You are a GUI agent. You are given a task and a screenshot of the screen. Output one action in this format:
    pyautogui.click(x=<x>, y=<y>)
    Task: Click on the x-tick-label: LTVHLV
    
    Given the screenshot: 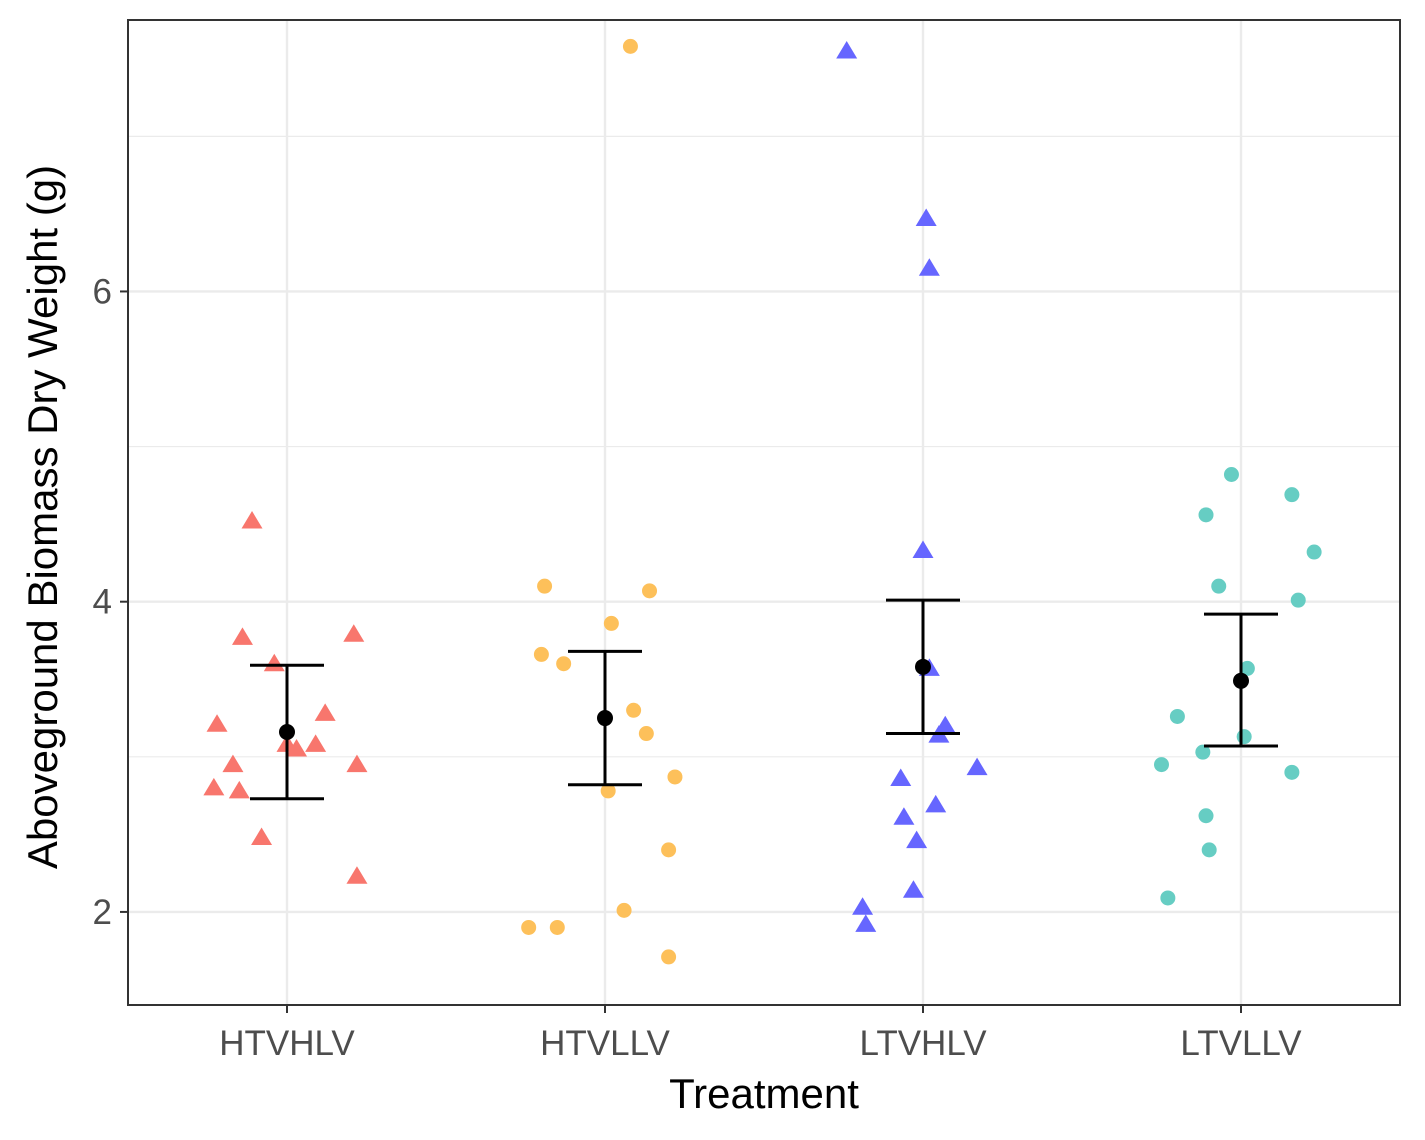 What is the action you would take?
    pyautogui.click(x=923, y=1043)
    